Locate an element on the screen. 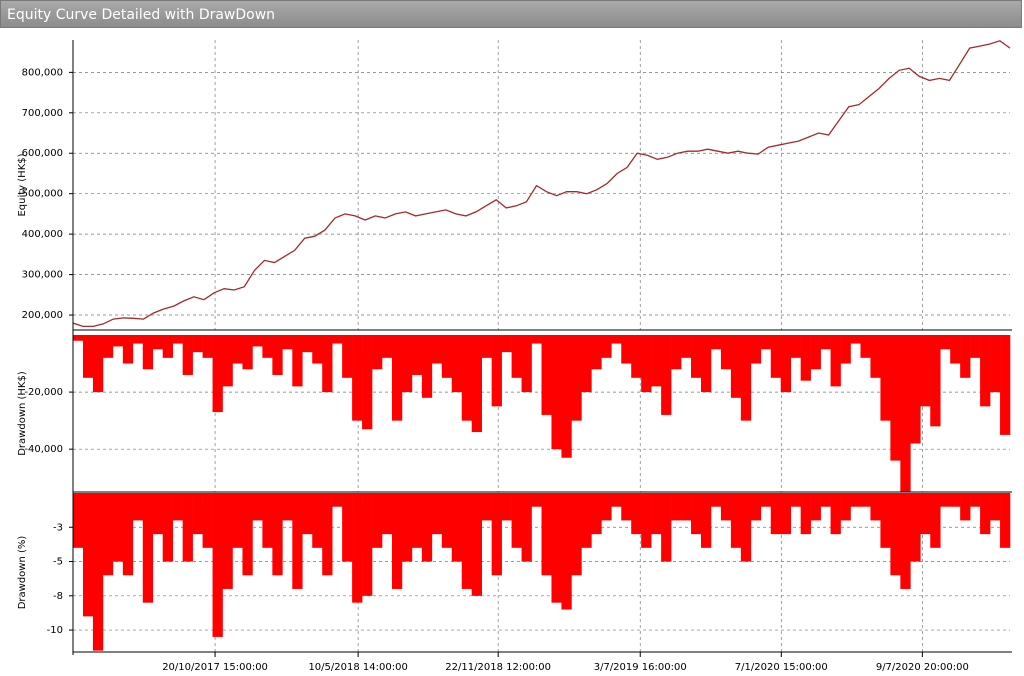  y-tick-label: -5 is located at coordinates (58, 562).